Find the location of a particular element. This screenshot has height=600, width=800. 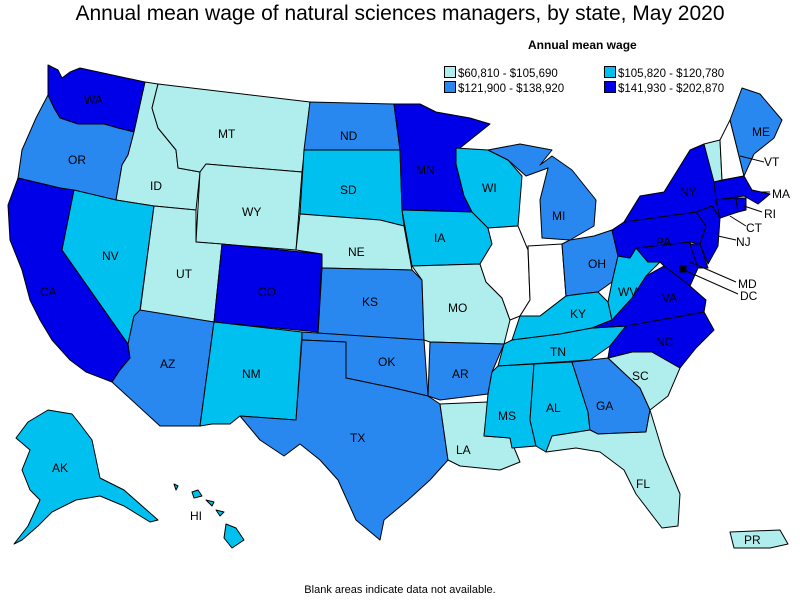

label-or: OR is located at coordinates (77, 160).